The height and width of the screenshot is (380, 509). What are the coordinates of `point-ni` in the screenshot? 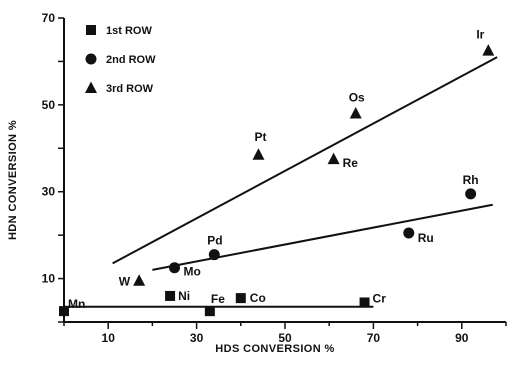 It's located at (170, 295).